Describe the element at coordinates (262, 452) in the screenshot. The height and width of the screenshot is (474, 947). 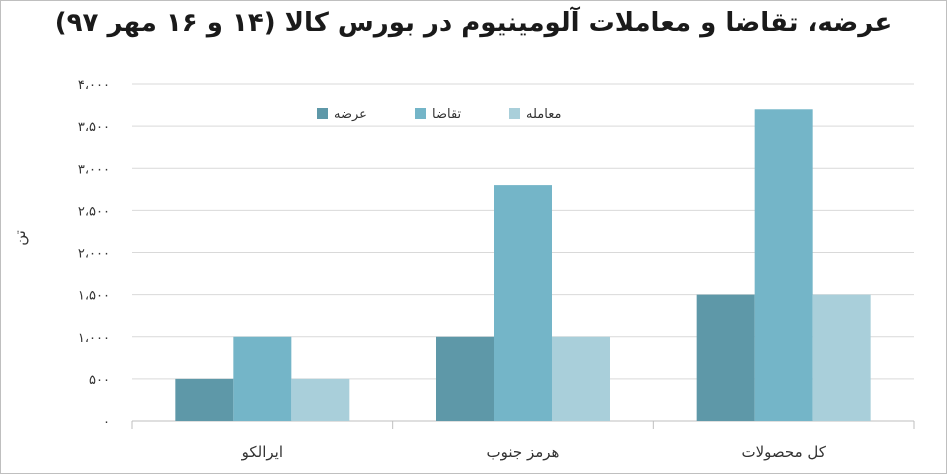
I see `x-tick-label: ایرالکو` at that location.